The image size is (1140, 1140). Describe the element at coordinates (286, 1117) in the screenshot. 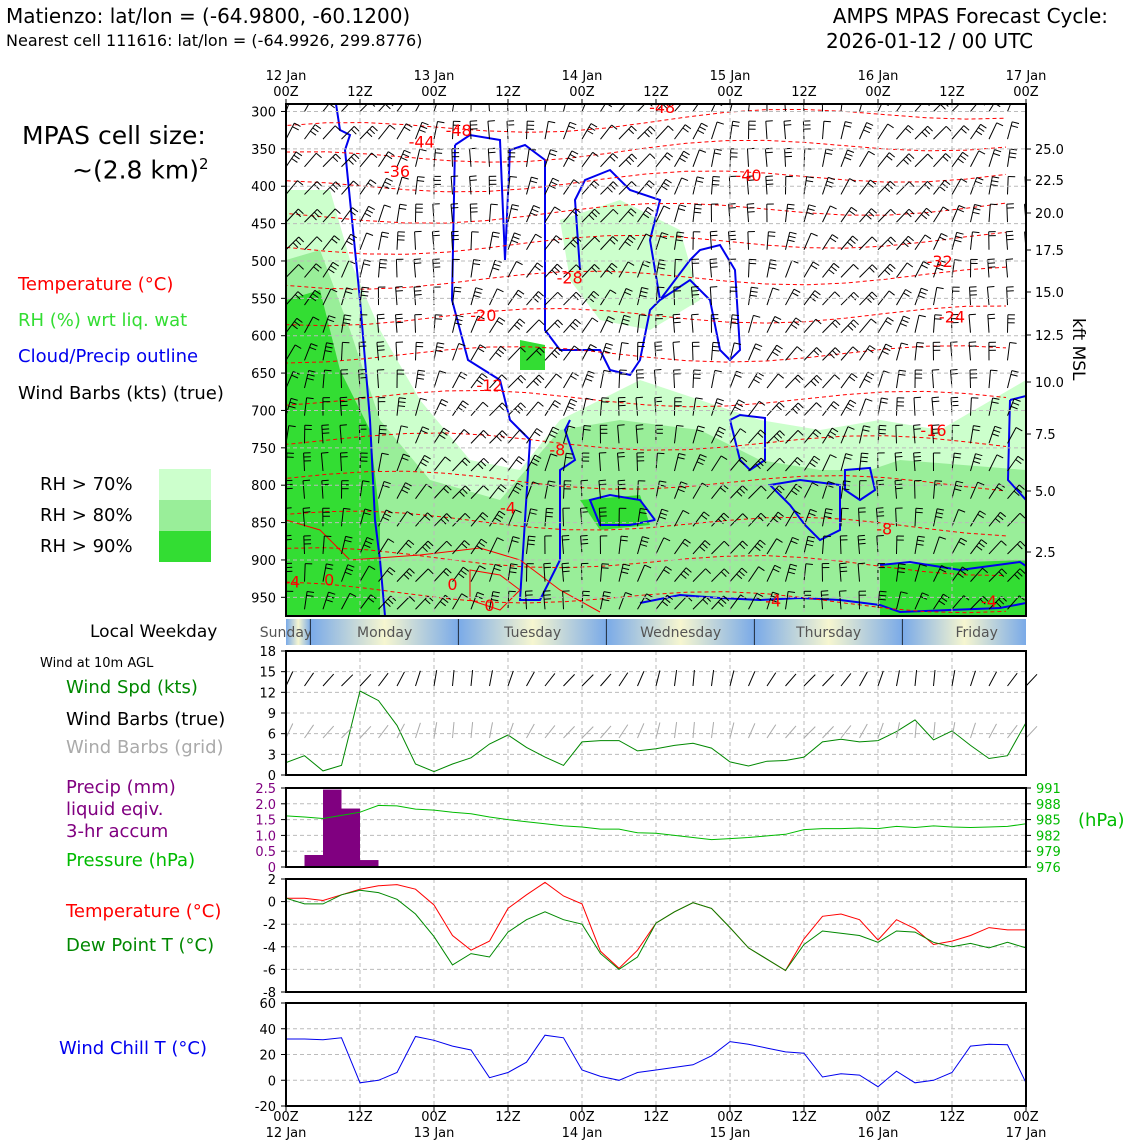

I see `bottom-time-label: 00Z` at that location.